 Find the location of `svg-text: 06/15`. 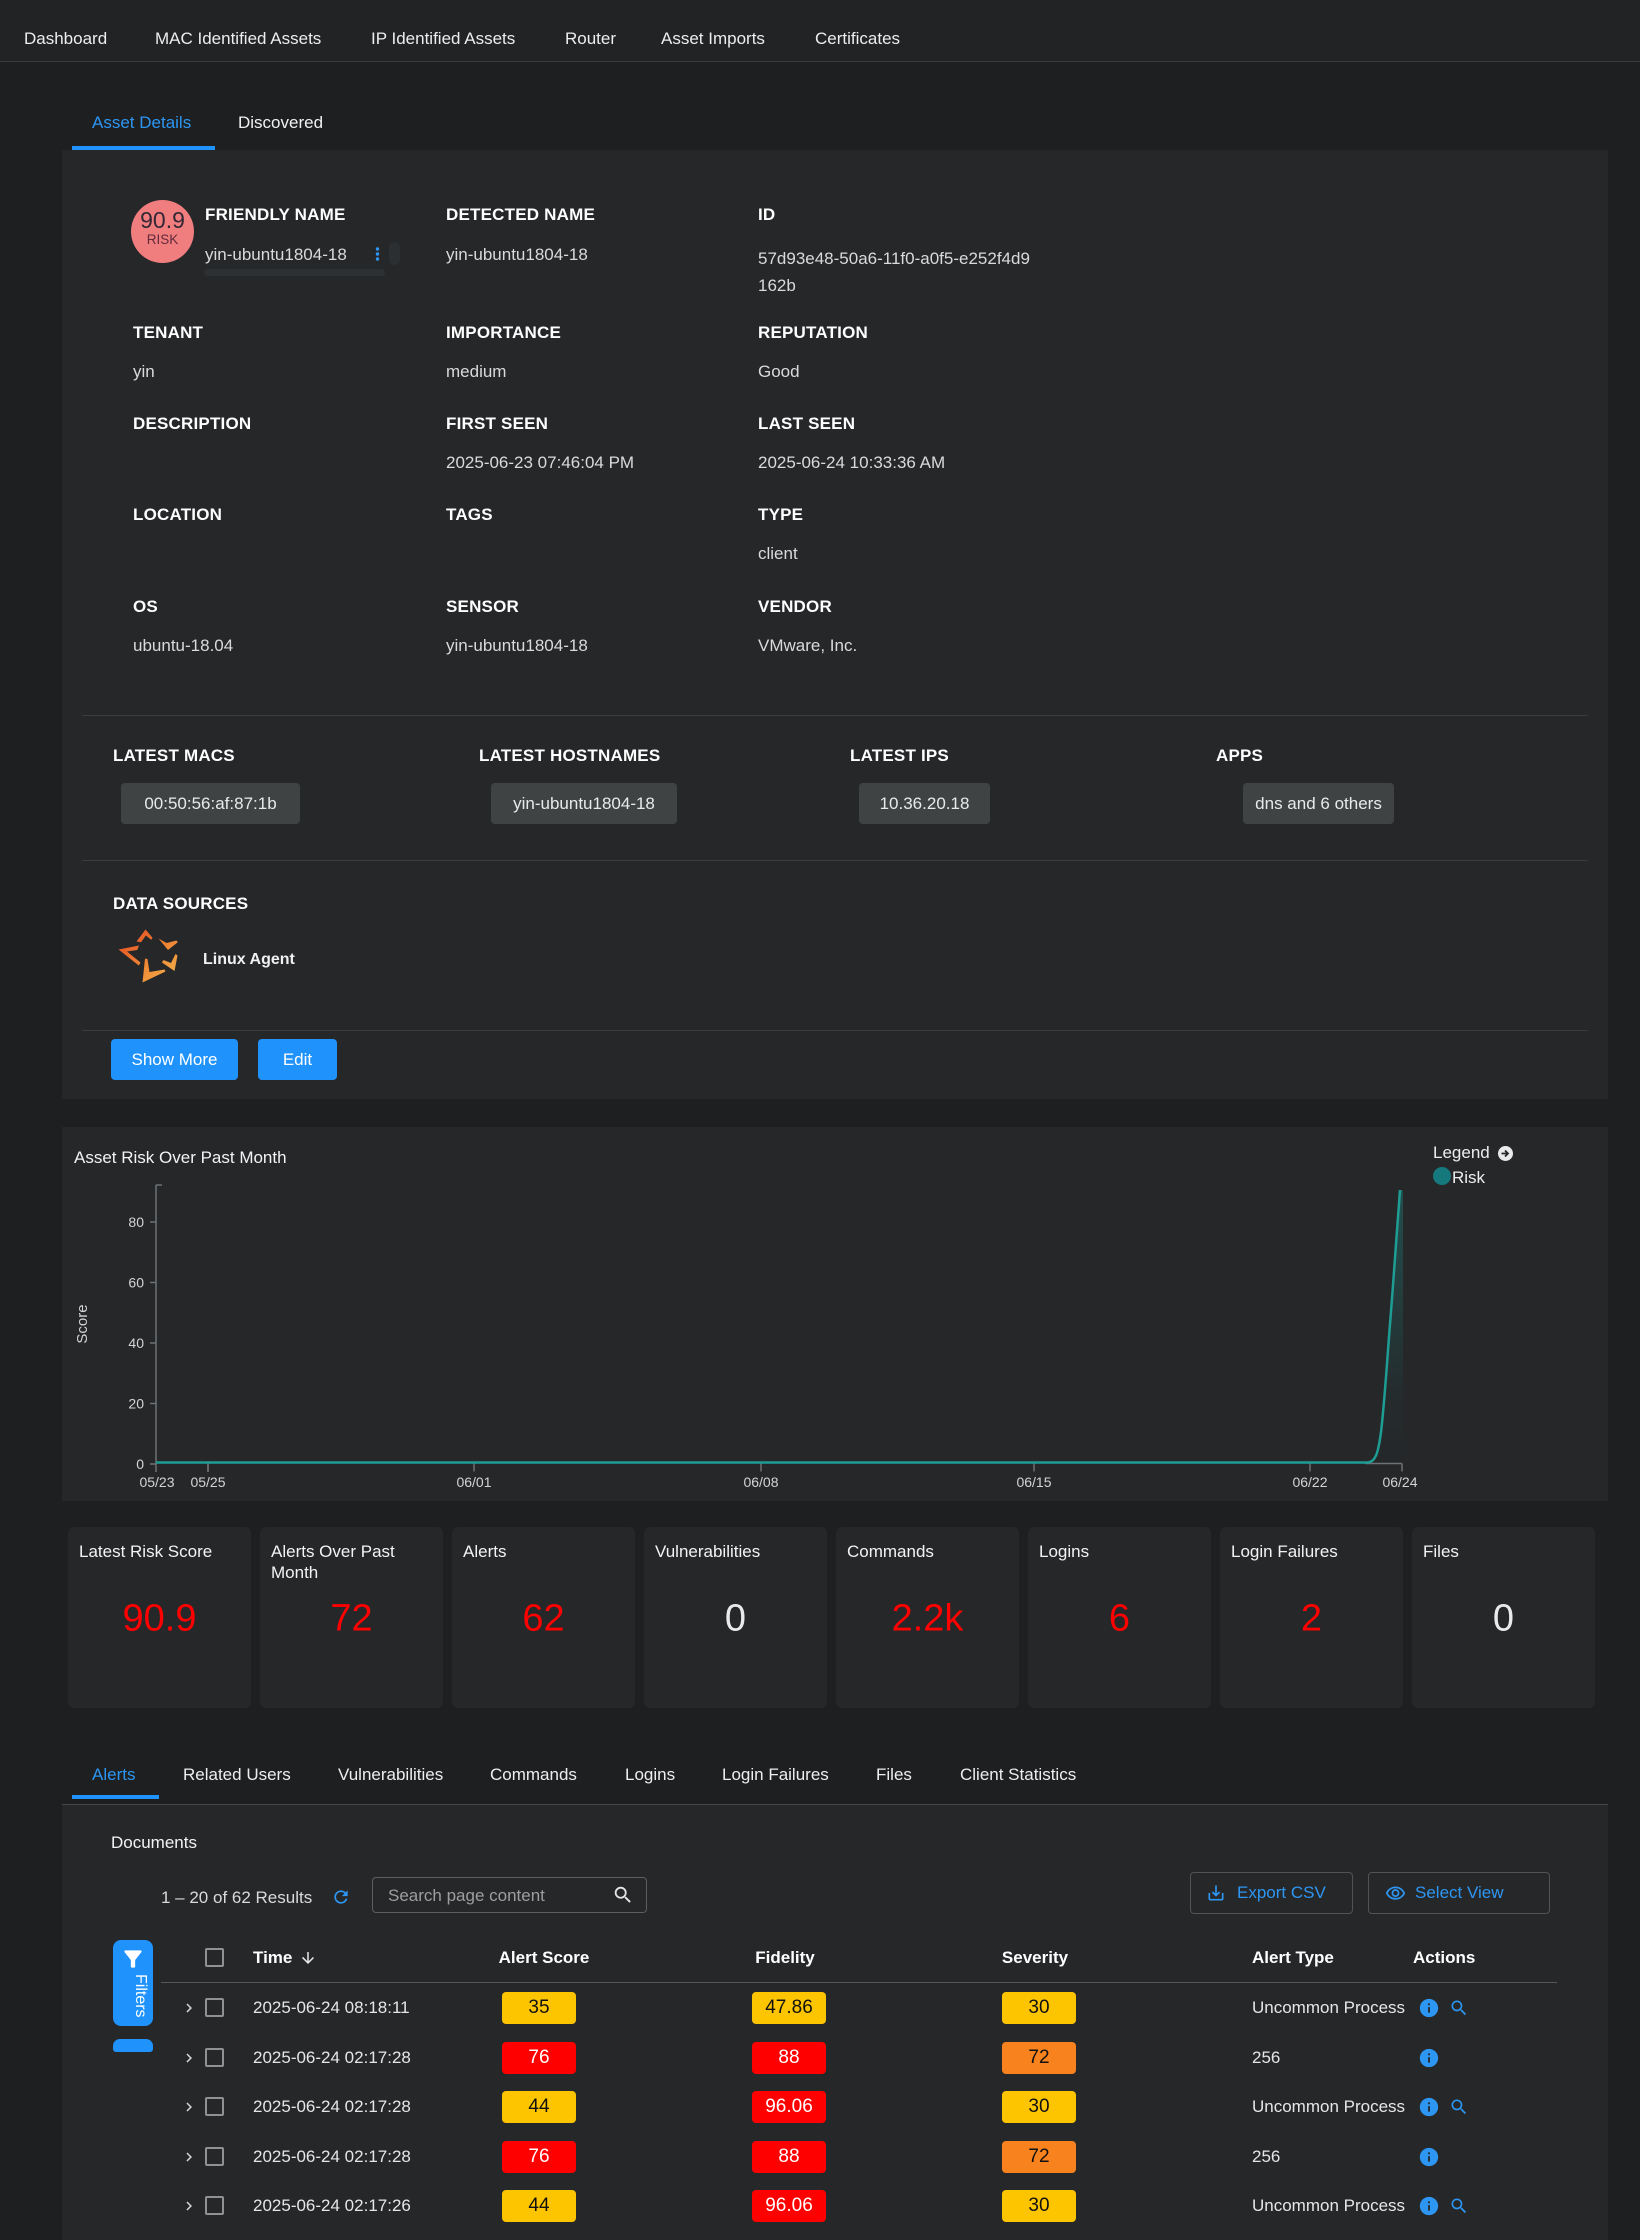

svg-text: 06/15 is located at coordinates (1033, 1482).